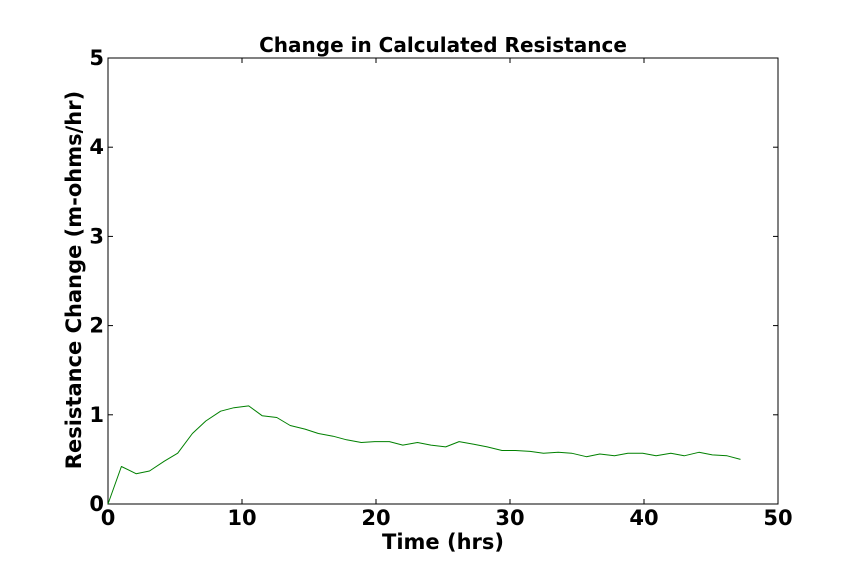 This screenshot has width=864, height=576. I want to click on y-tick-label: 5, so click(96, 58).